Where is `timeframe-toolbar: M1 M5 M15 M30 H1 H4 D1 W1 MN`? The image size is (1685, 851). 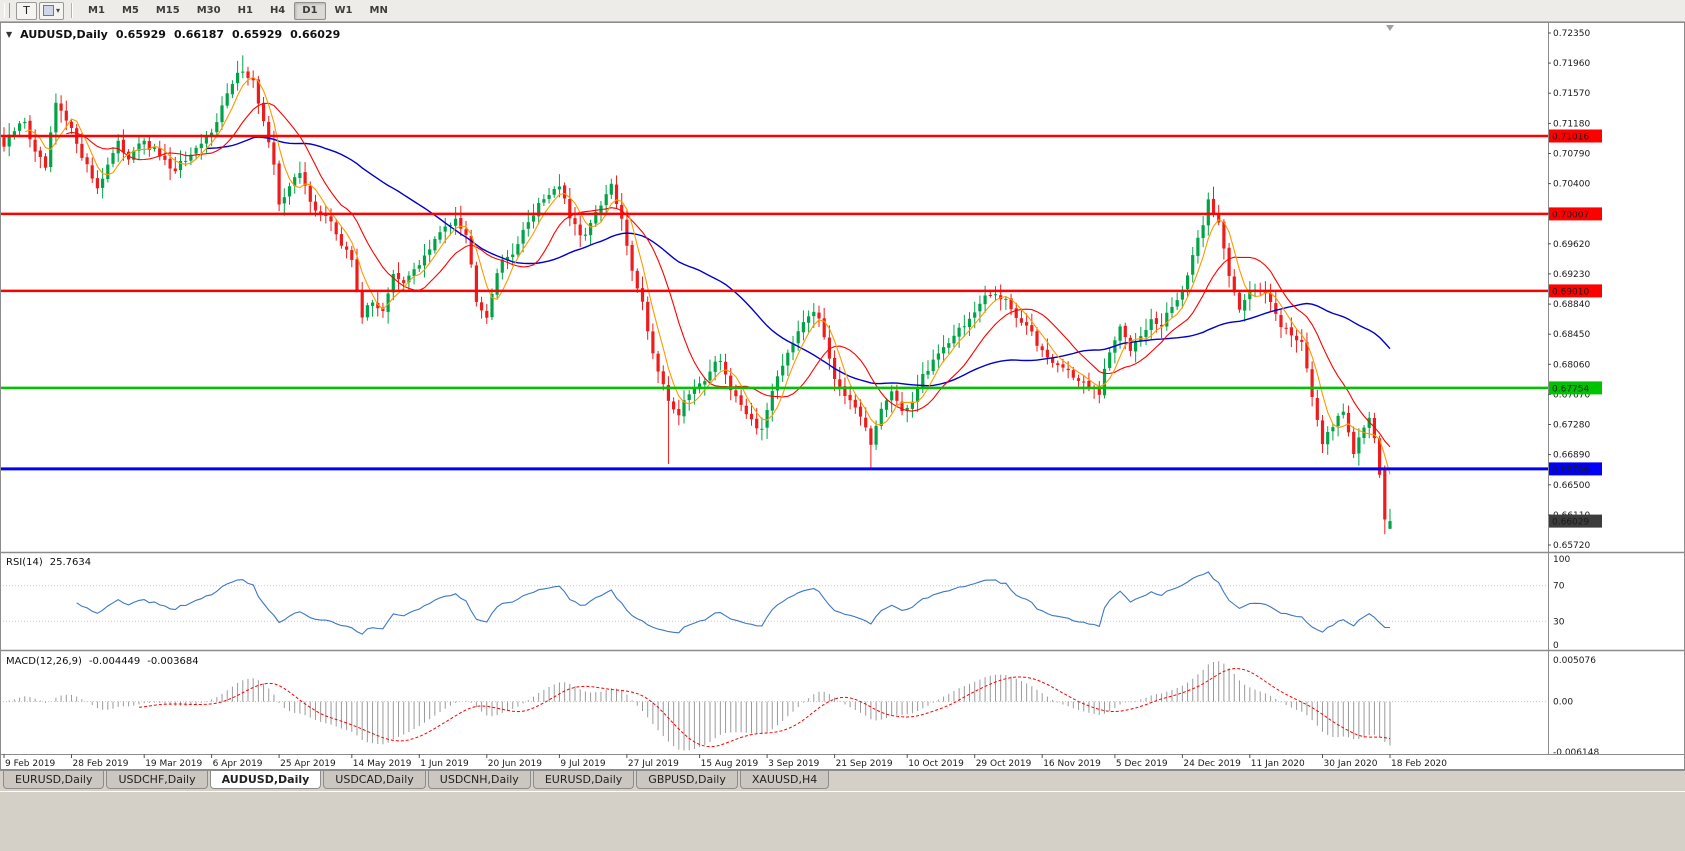
timeframe-toolbar: M1 M5 M15 M30 H1 H4 D1 W1 MN is located at coordinates (238, 10).